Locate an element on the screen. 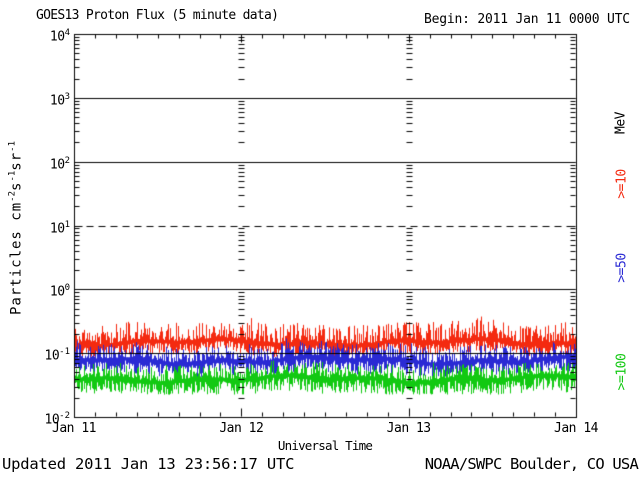  x-tick-label: Jan 12 is located at coordinates (241, 428).